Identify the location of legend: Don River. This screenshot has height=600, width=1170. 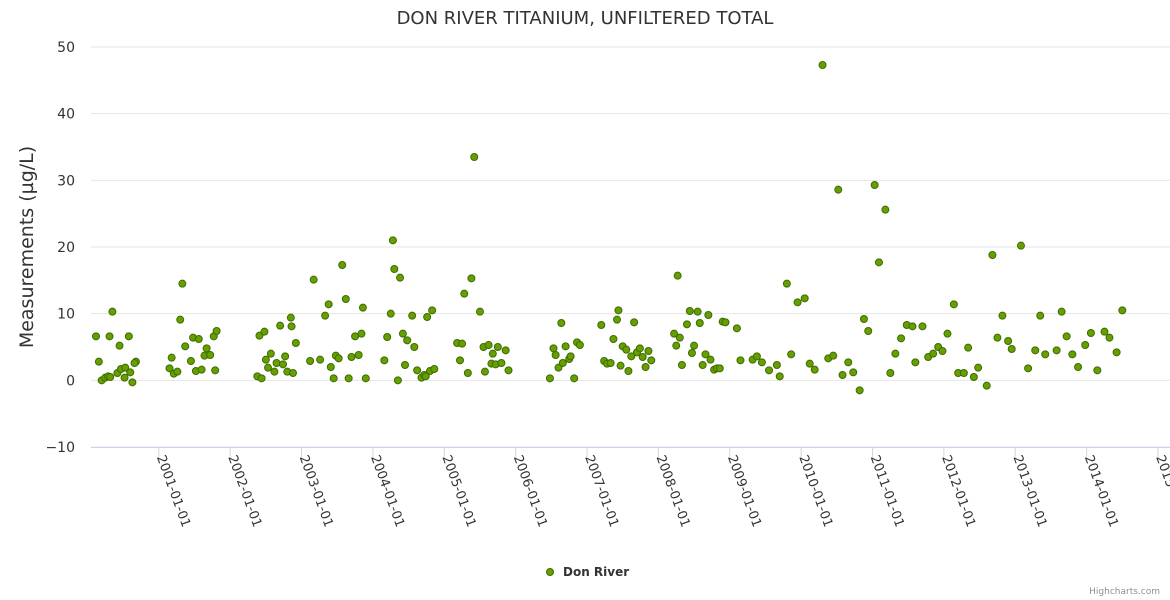
(588, 572).